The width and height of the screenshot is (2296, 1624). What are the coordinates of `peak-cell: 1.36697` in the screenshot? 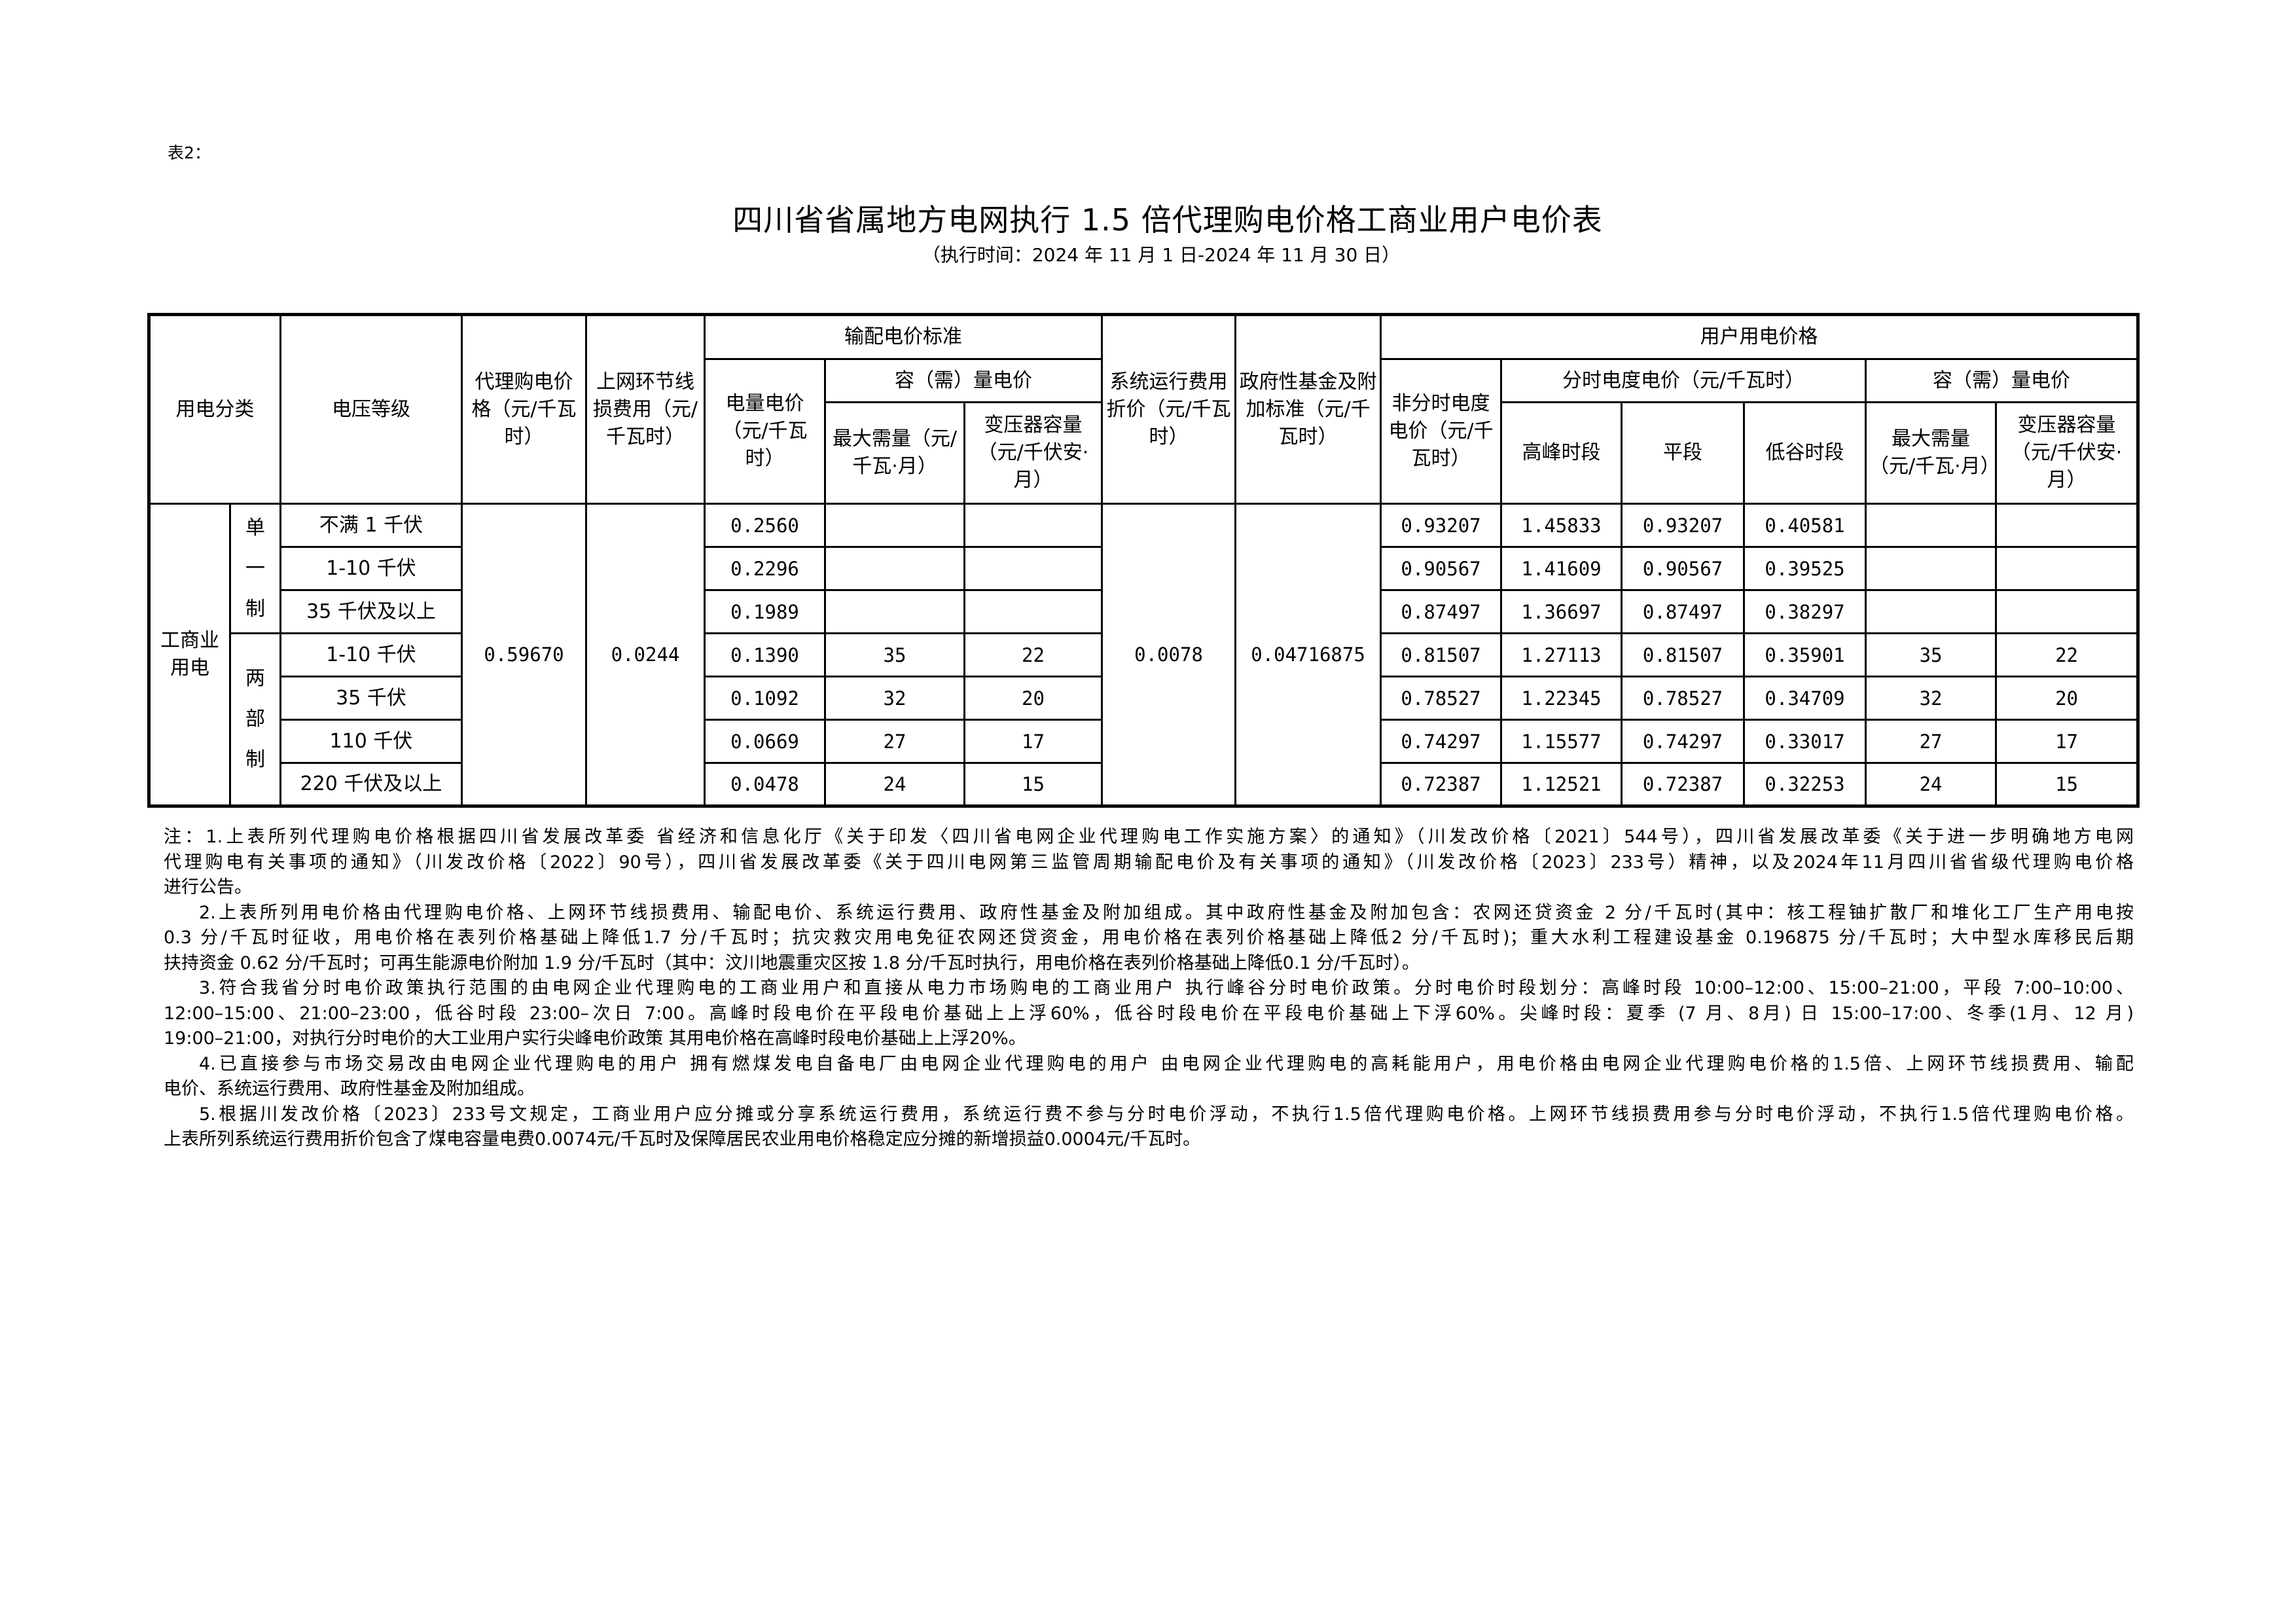 It's located at (1561, 611).